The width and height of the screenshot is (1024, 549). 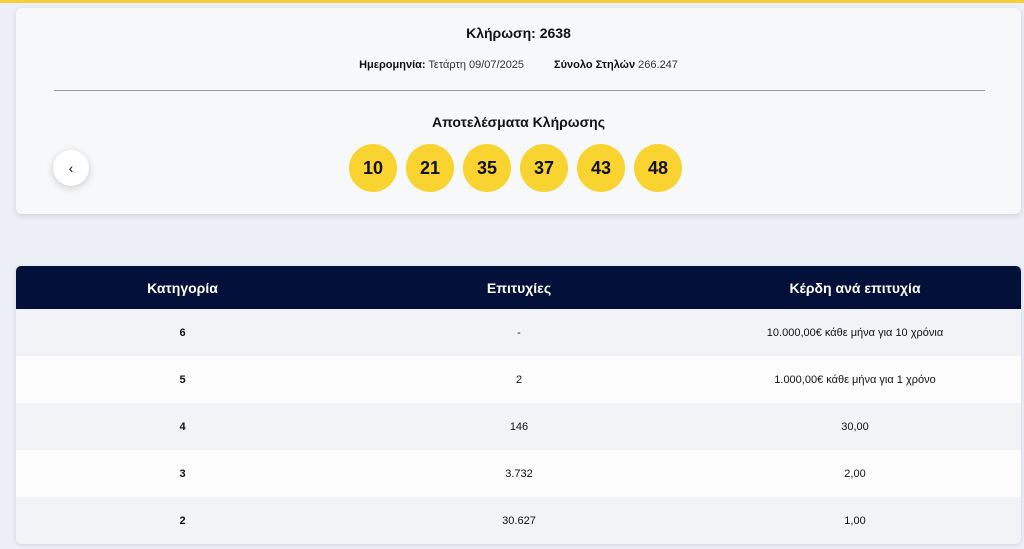 I want to click on number-ball: 37, so click(x=544, y=168).